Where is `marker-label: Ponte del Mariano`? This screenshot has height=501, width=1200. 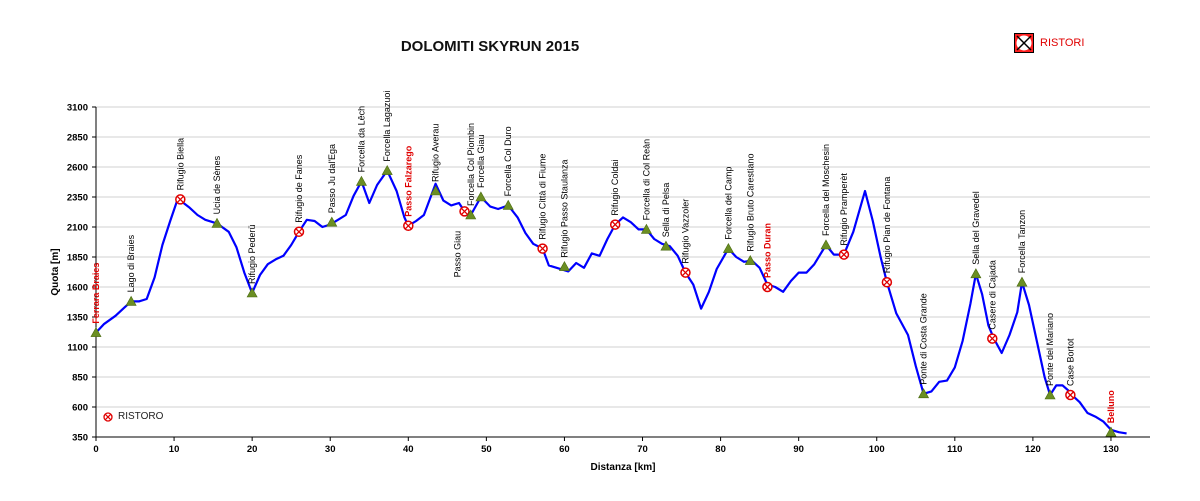 marker-label: Ponte del Mariano is located at coordinates (1050, 349).